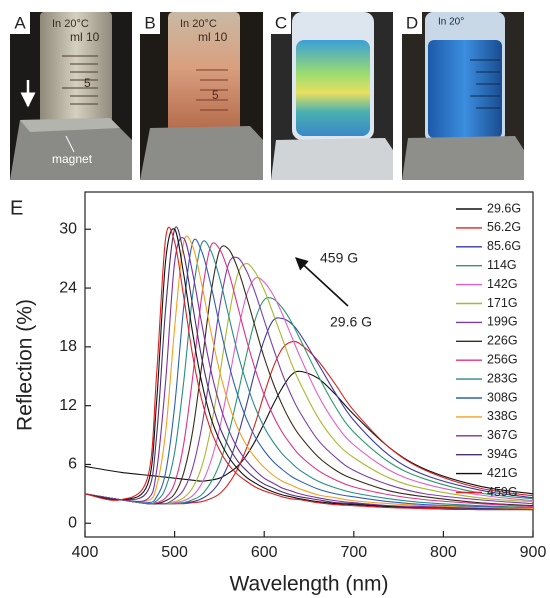 The width and height of the screenshot is (550, 598). Describe the element at coordinates (502, 473) in the screenshot. I see `legend-label: 421G` at that location.